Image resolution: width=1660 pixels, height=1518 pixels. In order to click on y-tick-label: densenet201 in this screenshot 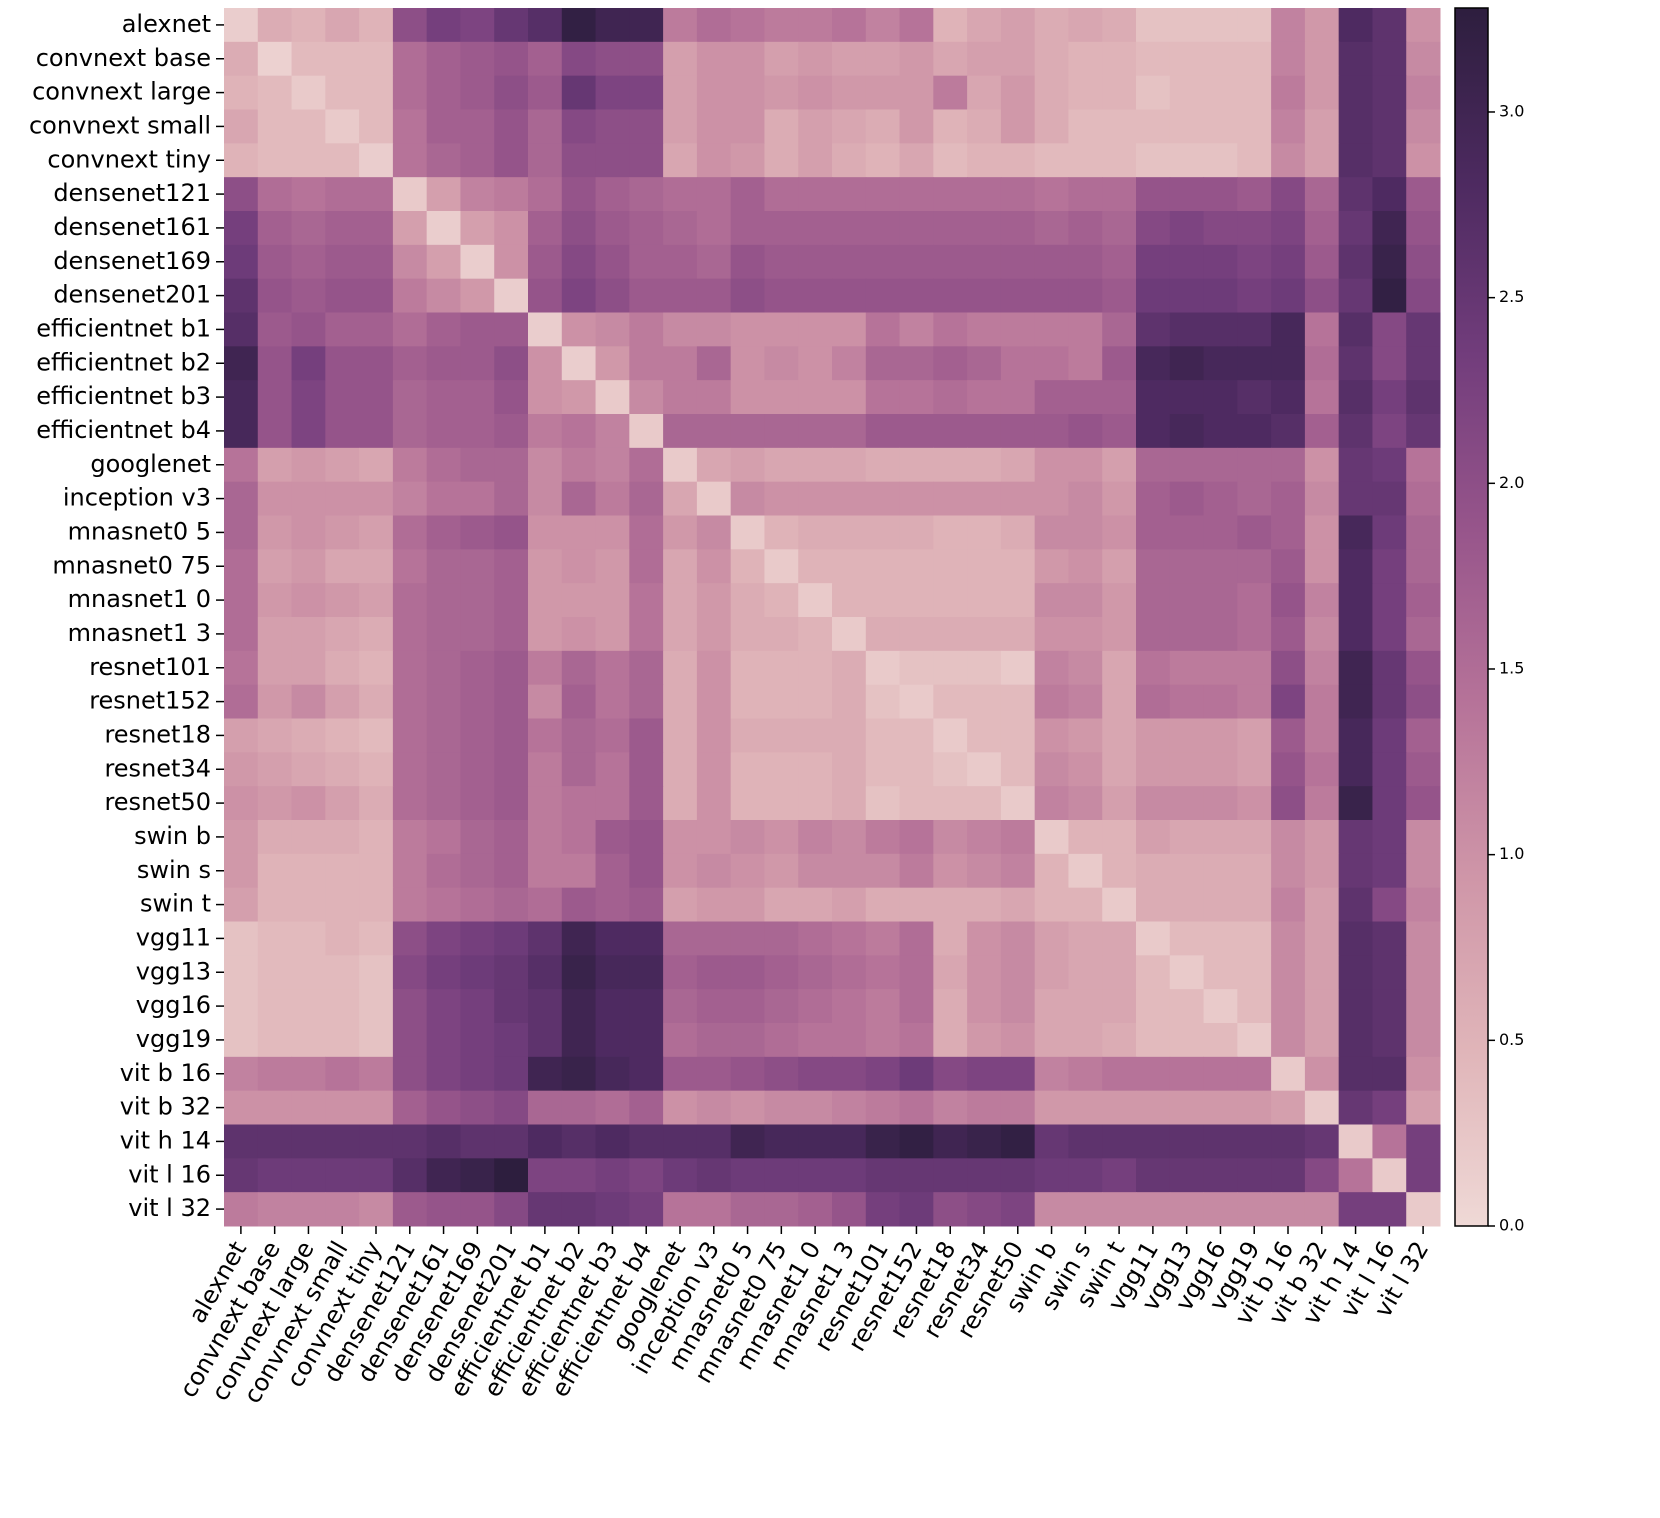, I will do `click(132, 295)`.